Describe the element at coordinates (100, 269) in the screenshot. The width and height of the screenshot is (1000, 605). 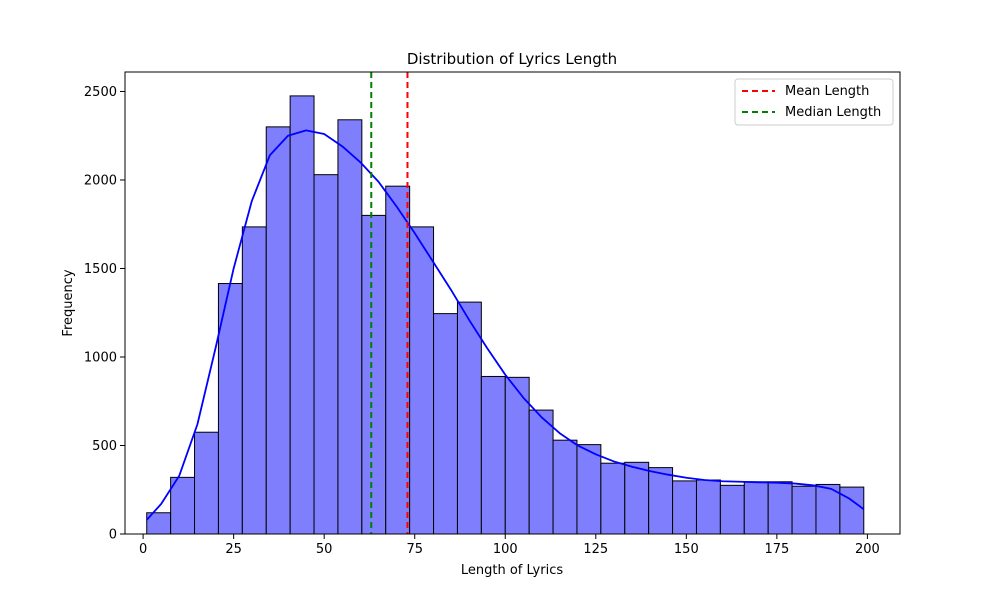
I see `y-tick-label: 1500` at that location.